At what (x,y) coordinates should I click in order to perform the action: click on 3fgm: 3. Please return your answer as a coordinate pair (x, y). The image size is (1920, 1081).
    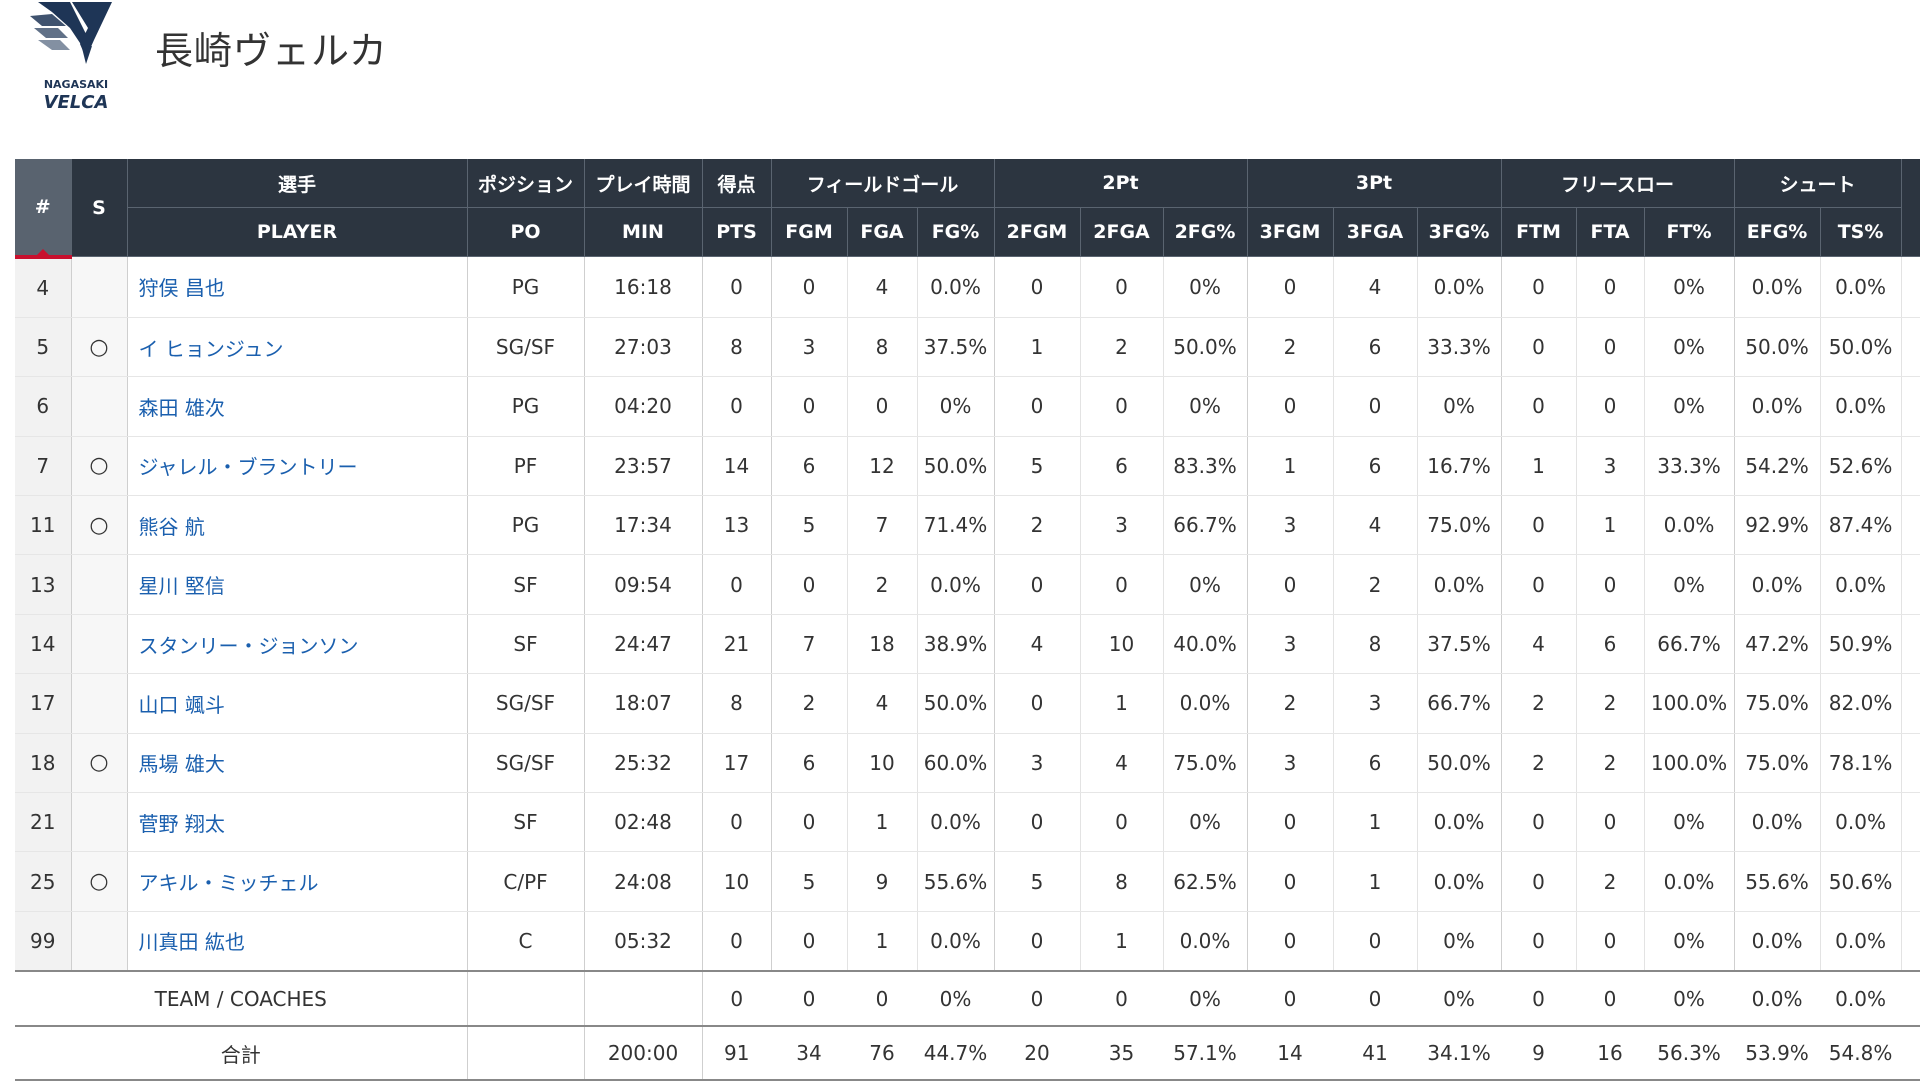
    Looking at the image, I should click on (1290, 763).